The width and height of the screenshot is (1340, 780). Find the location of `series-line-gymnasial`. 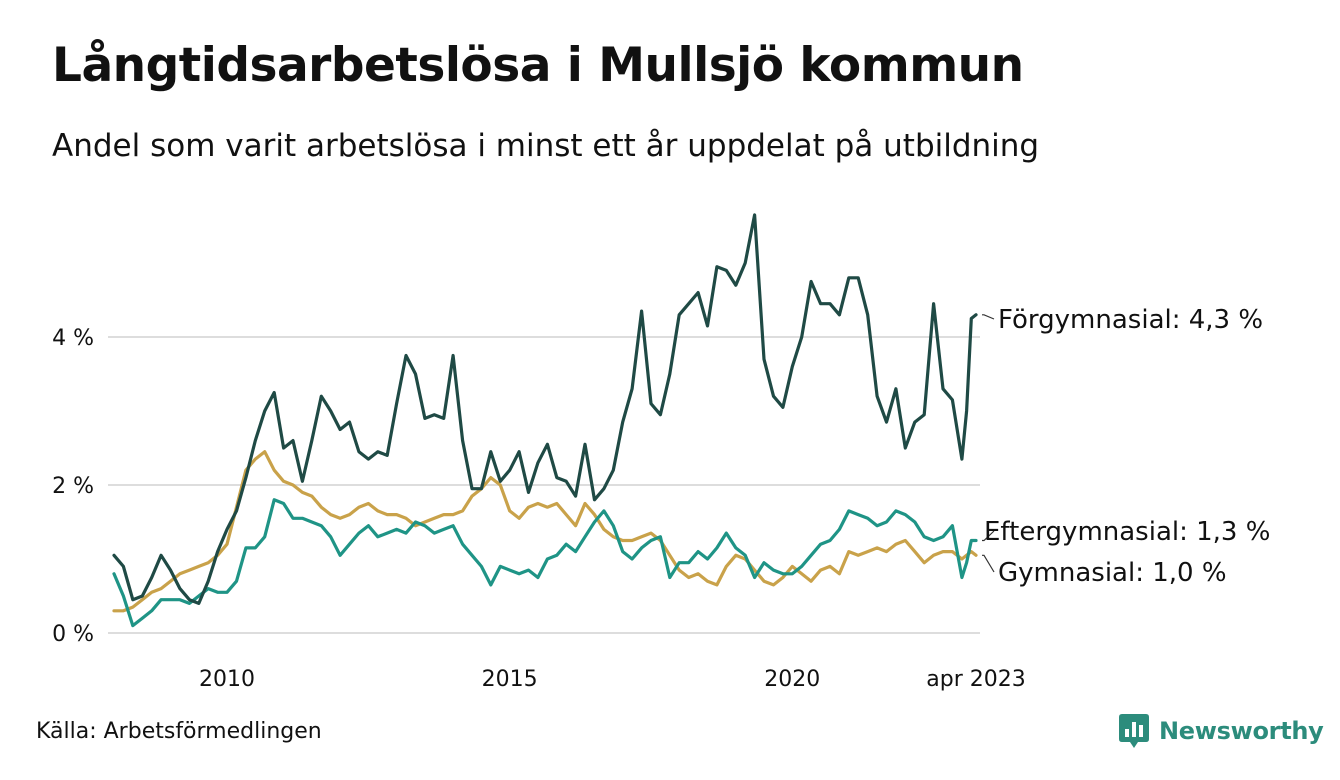

series-line-gymnasial is located at coordinates (545, 531).